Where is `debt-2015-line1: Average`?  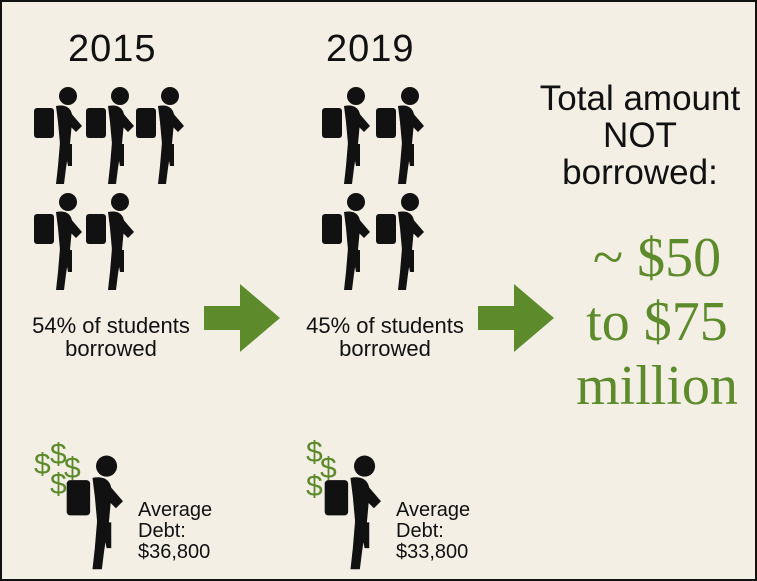 debt-2015-line1: Average is located at coordinates (175, 510).